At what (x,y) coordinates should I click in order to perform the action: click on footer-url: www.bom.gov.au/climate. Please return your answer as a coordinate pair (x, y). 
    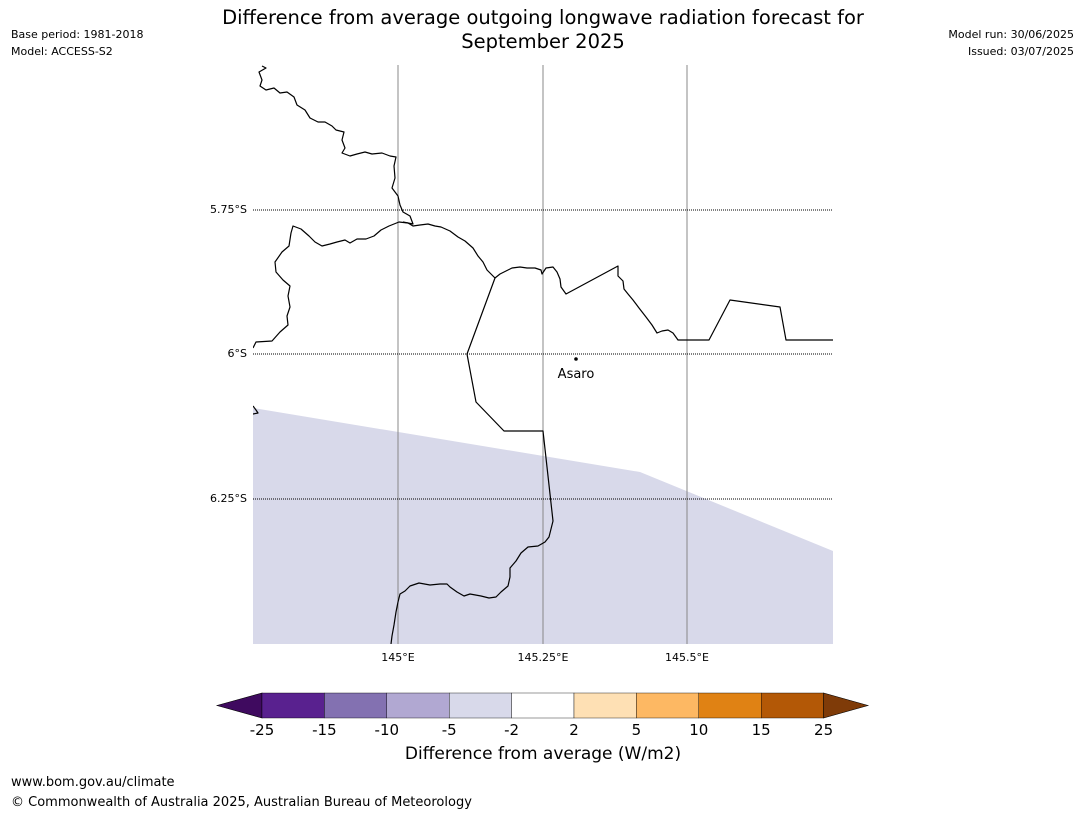
    Looking at the image, I should click on (93, 782).